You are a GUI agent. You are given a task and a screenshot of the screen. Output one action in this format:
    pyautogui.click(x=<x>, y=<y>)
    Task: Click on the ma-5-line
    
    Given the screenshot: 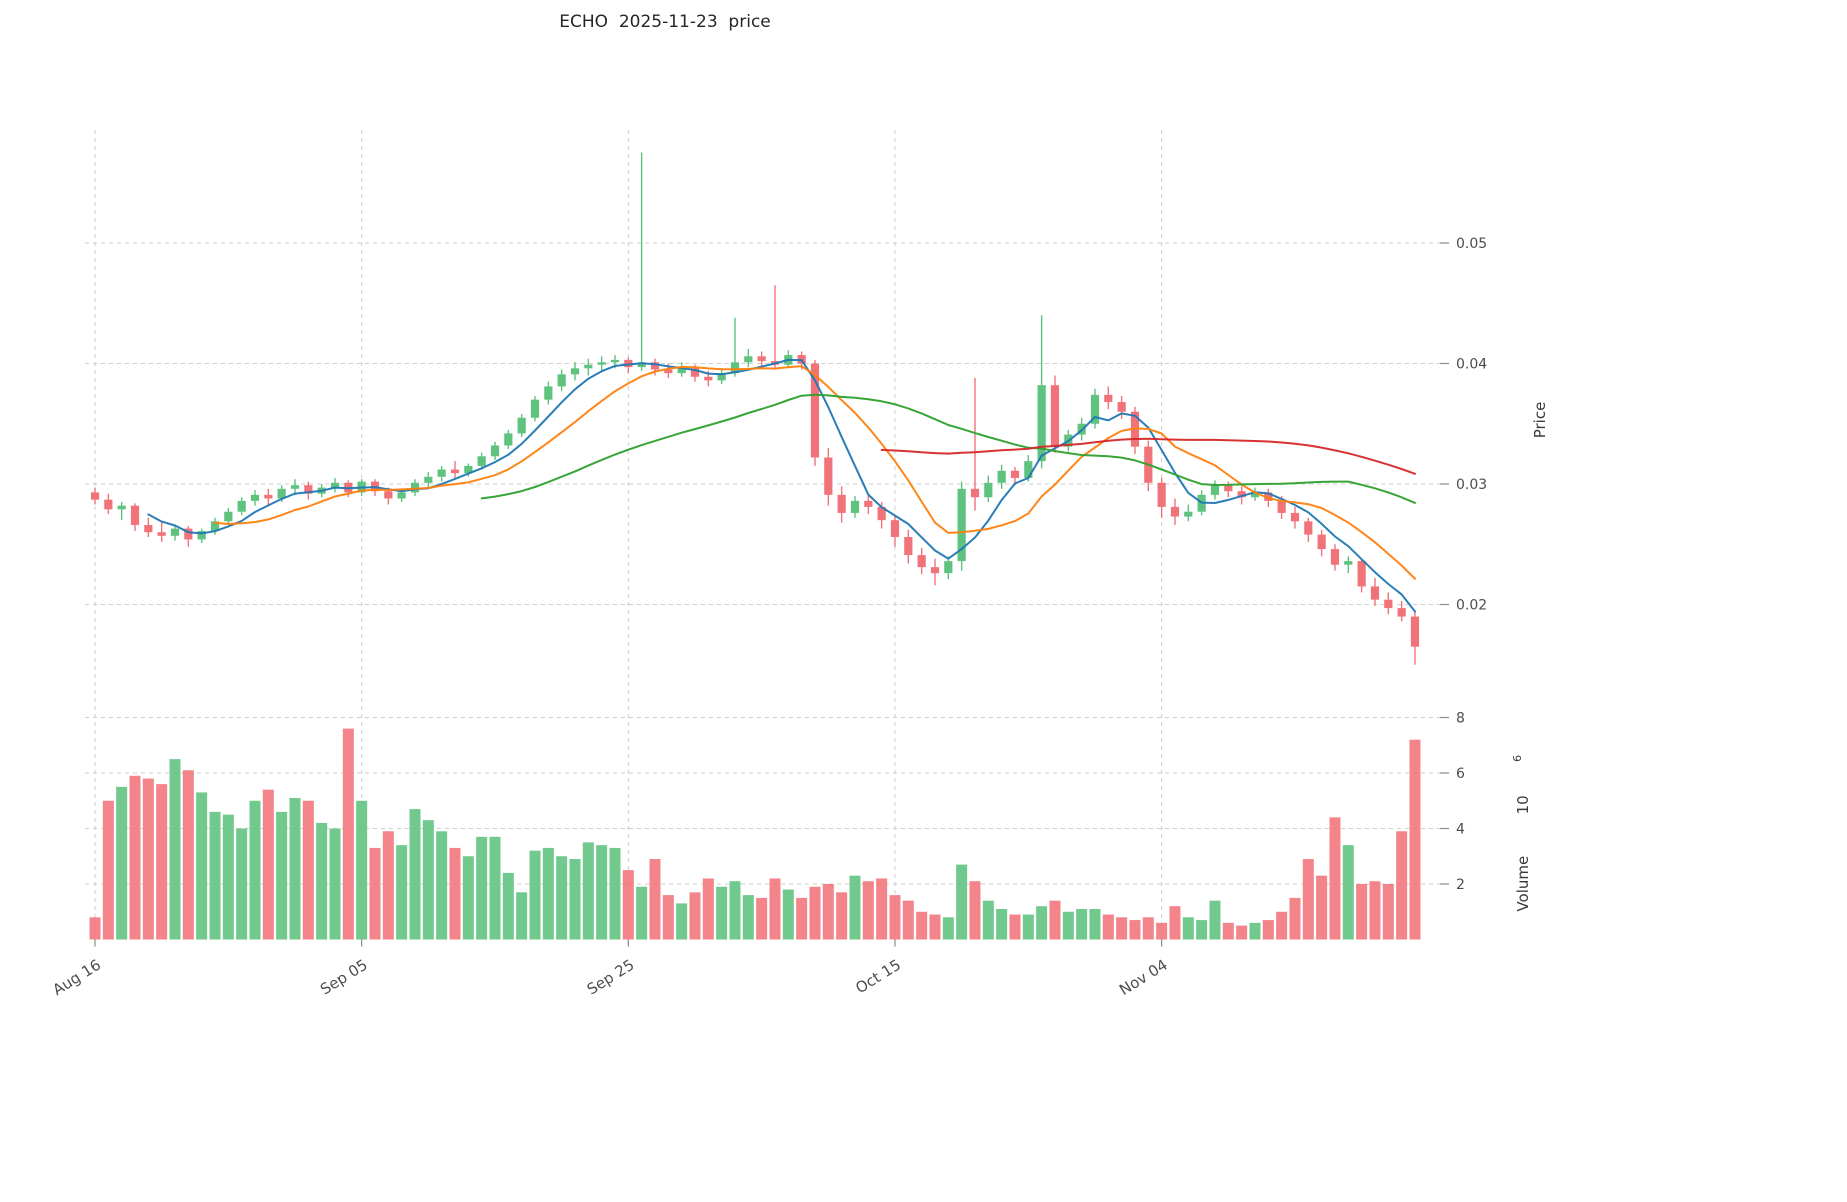 What is the action you would take?
    pyautogui.click(x=781, y=485)
    